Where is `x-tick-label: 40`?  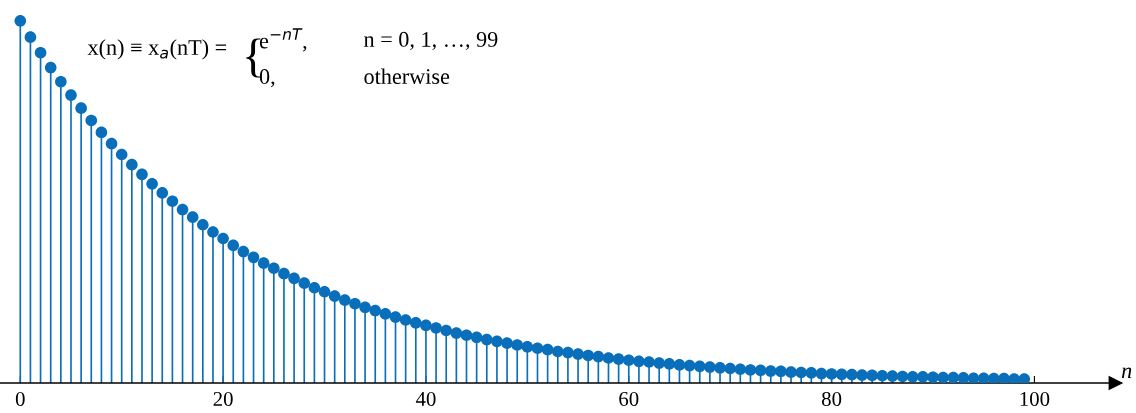
x-tick-label: 40 is located at coordinates (425, 398).